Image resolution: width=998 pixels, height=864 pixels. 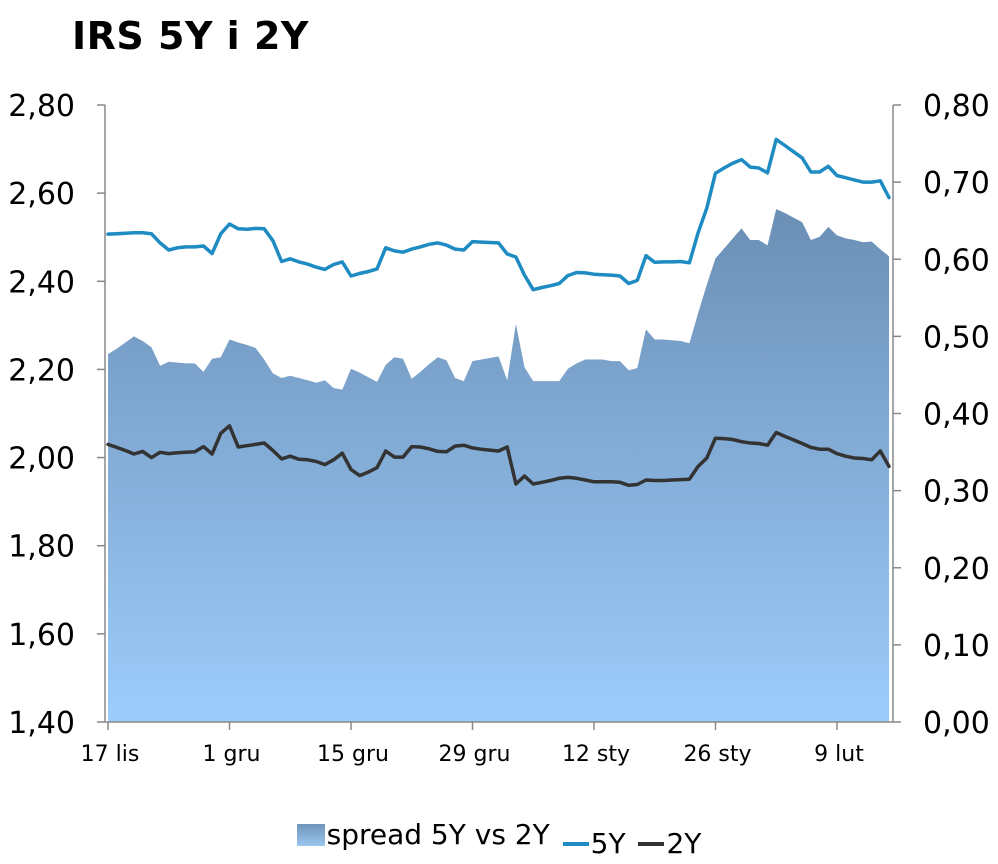 What do you see at coordinates (190, 36) in the screenshot?
I see `chart-title: IRS 5Y i 2Y` at bounding box center [190, 36].